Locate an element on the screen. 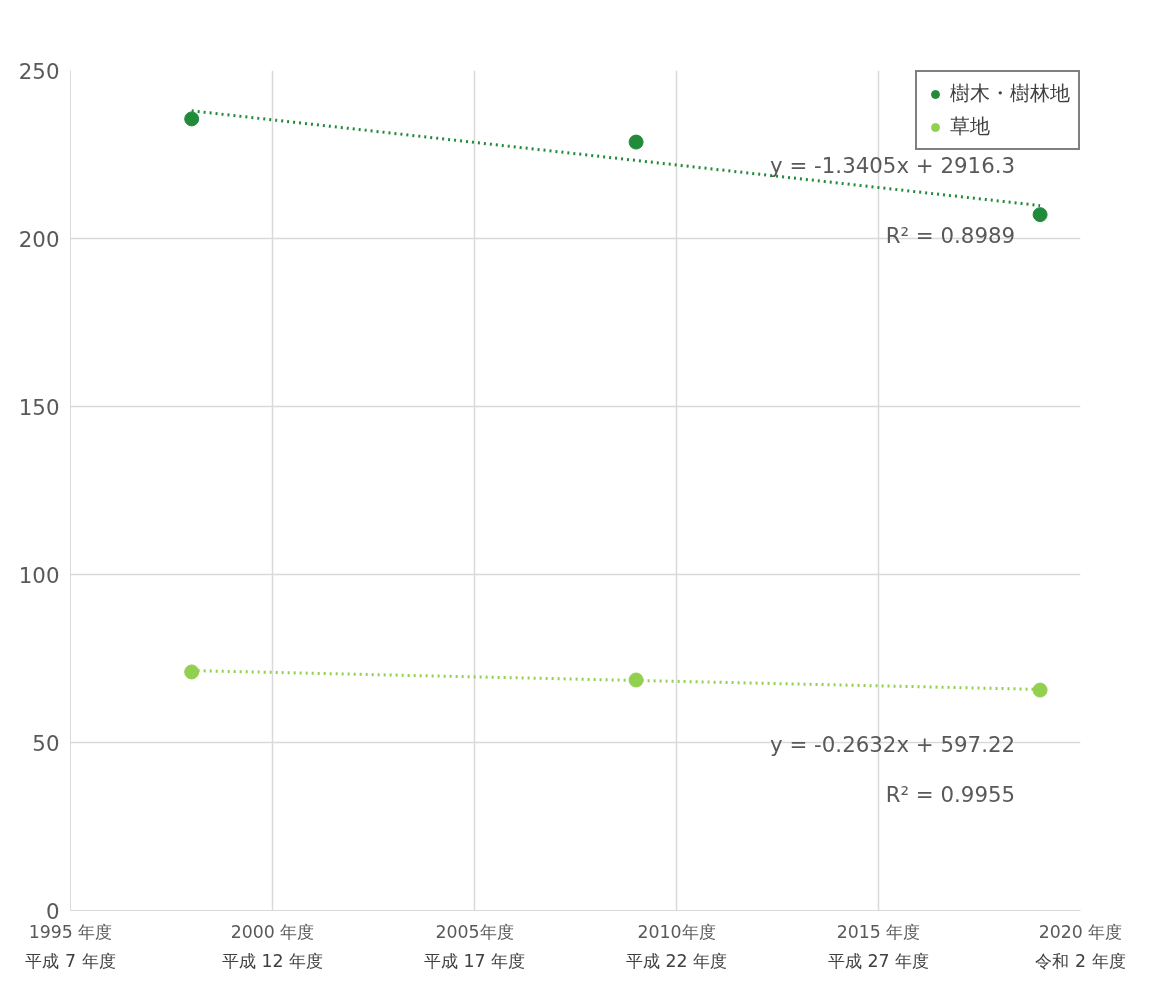 The image size is (1151, 1008). y-tick-label: 250 is located at coordinates (39, 71).